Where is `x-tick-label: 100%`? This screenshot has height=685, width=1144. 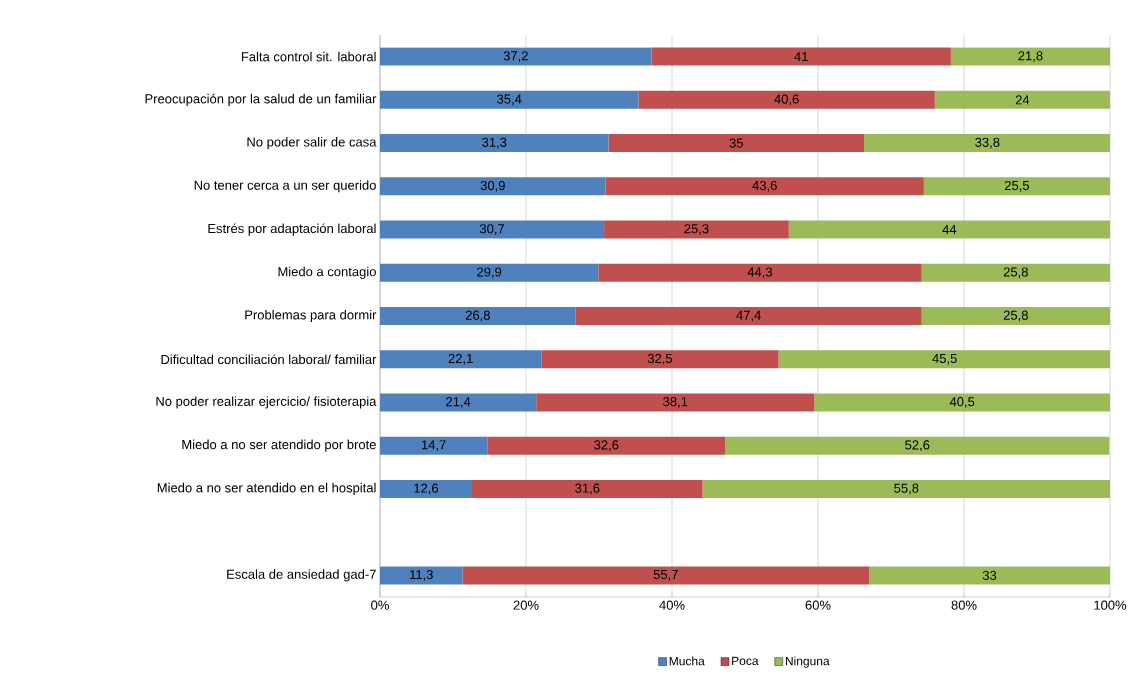 x-tick-label: 100% is located at coordinates (1110, 605).